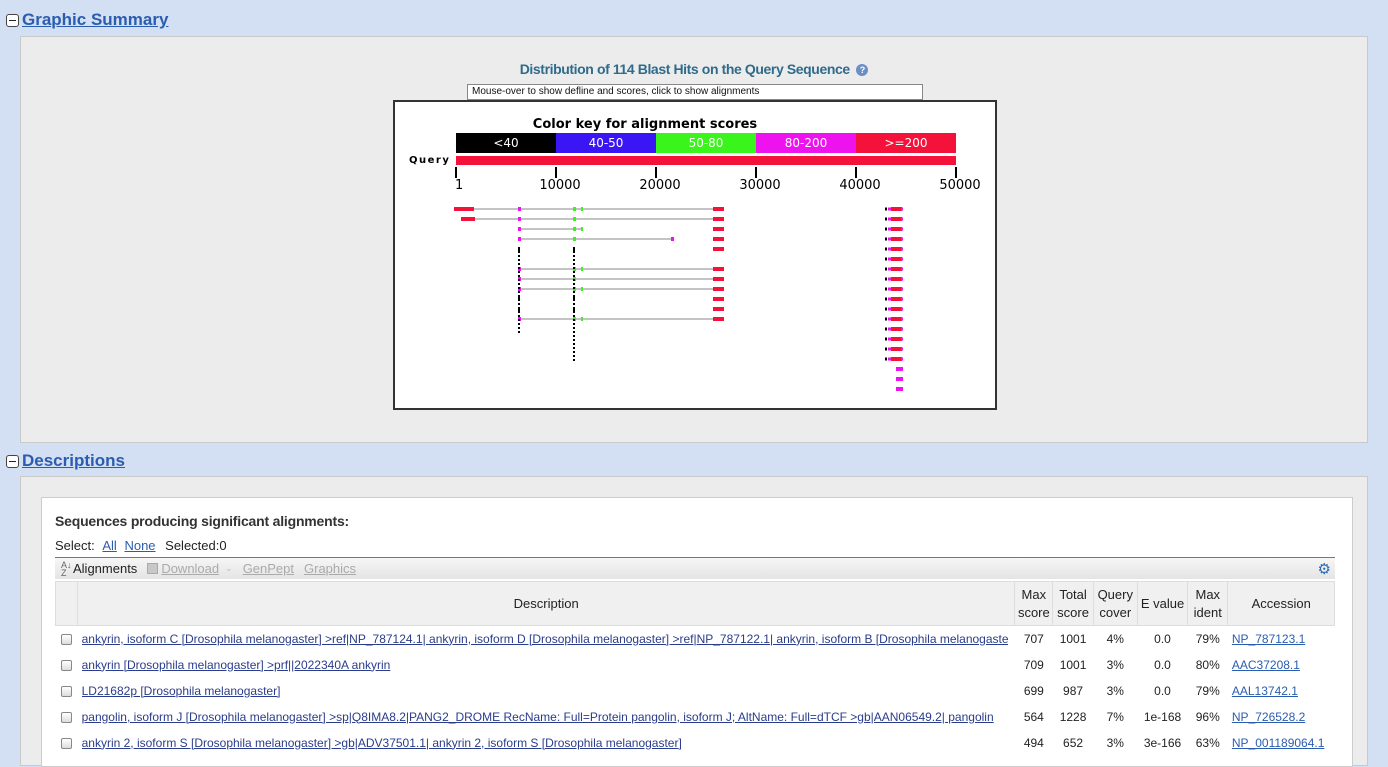 The height and width of the screenshot is (767, 1388). Describe the element at coordinates (95, 19) in the screenshot. I see `graphic-summary-title: Graphic Summary` at that location.